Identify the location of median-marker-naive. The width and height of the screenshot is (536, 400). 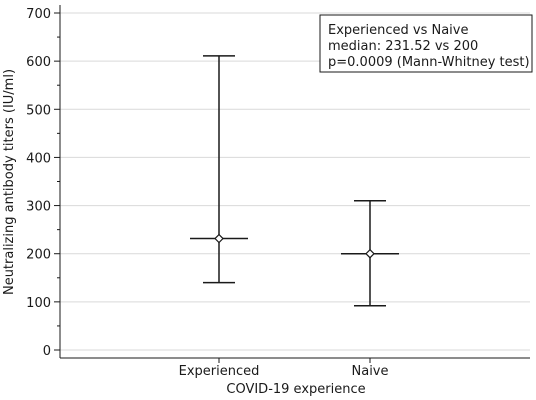
(370, 253).